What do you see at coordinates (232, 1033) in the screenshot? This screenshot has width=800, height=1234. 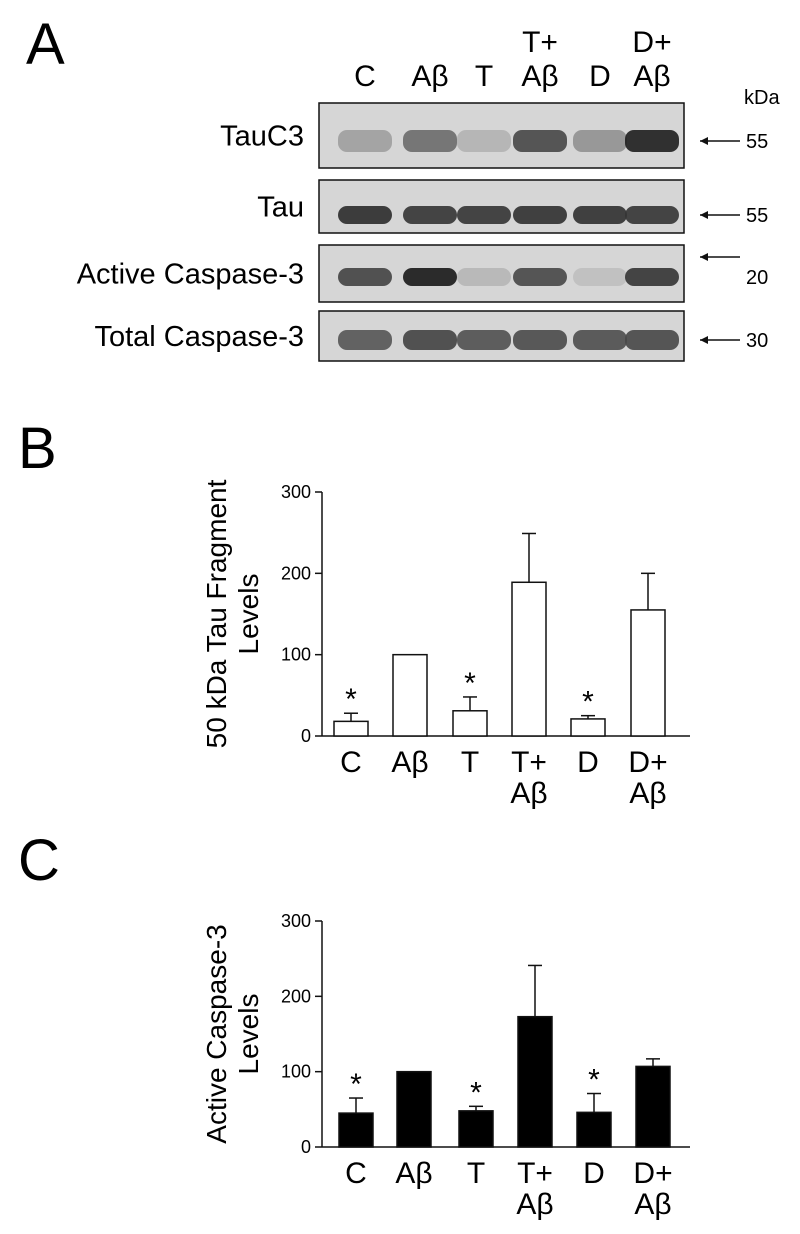 I see `y-axis-label: Active Caspase-3Levels` at bounding box center [232, 1033].